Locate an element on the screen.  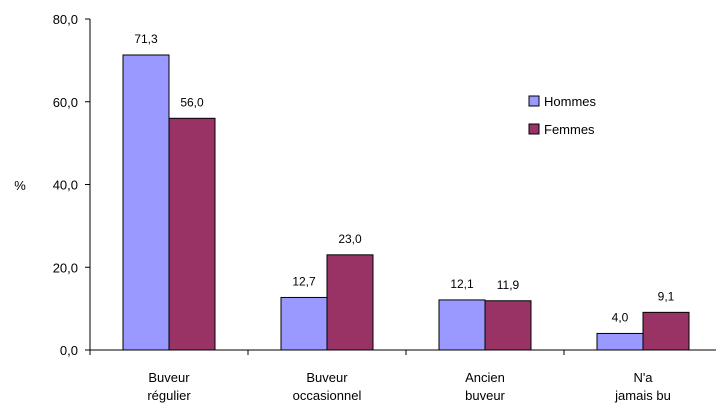
legend-swatch-femmes is located at coordinates (534, 129).